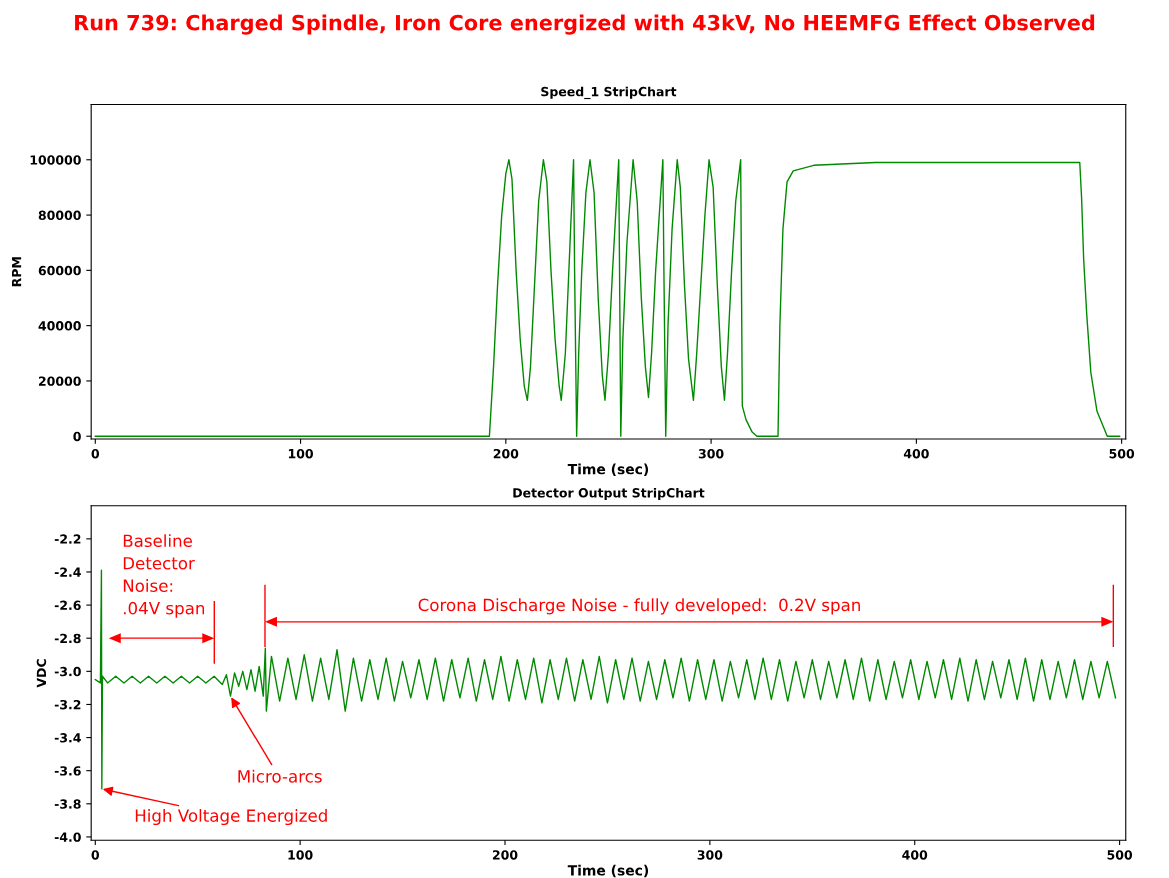  Describe the element at coordinates (280, 776) in the screenshot. I see `annotation: Micro-arcs` at that location.